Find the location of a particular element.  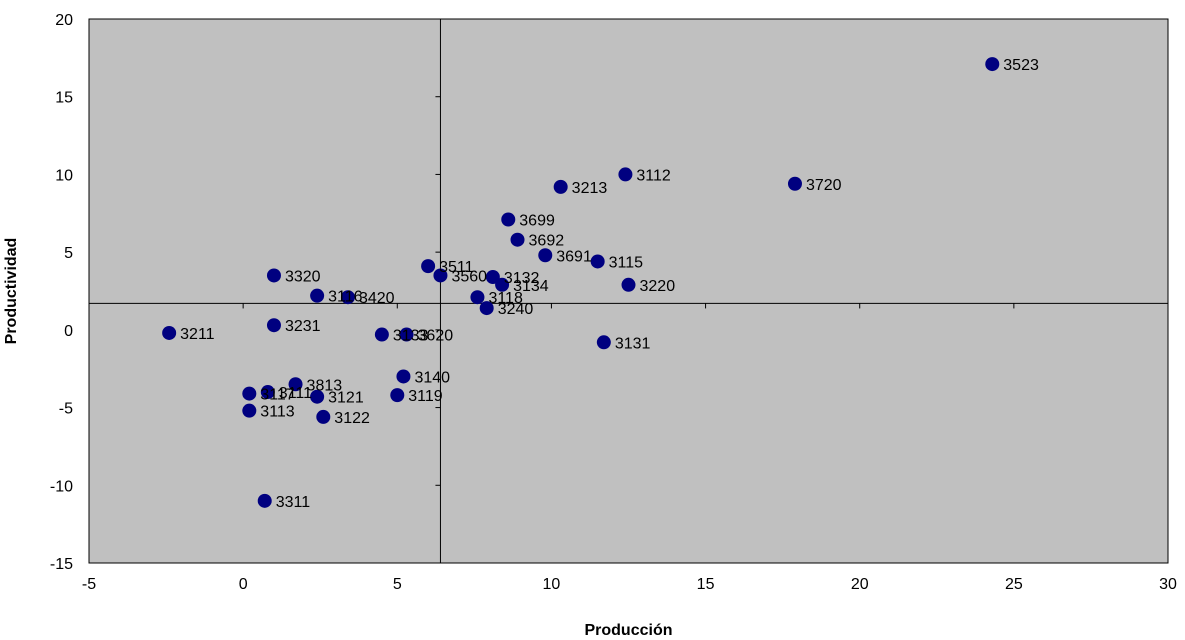

data-label-3122: 3122 is located at coordinates (352, 418).